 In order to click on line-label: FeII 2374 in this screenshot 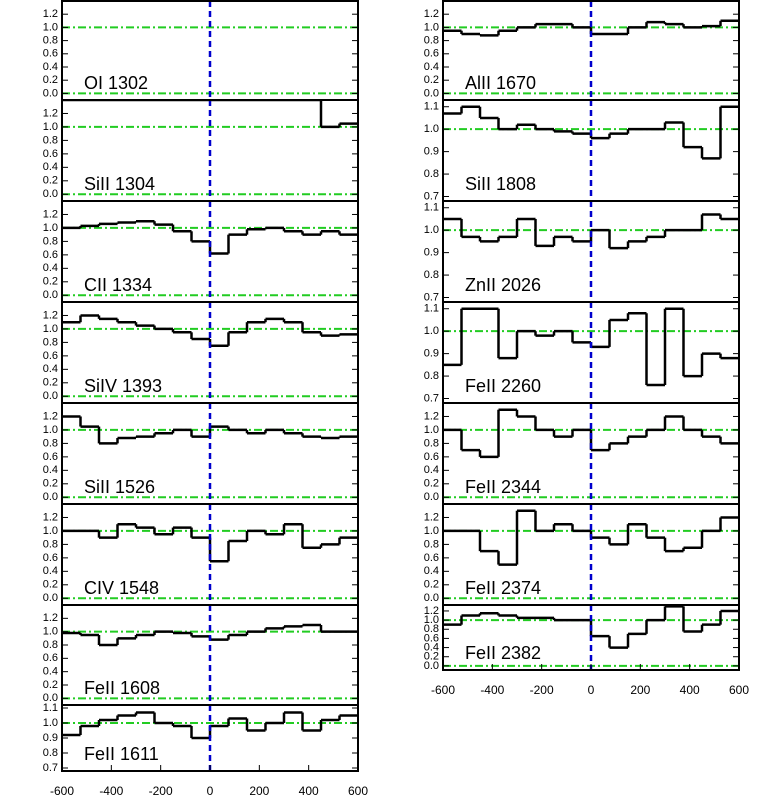, I will do `click(503, 588)`.